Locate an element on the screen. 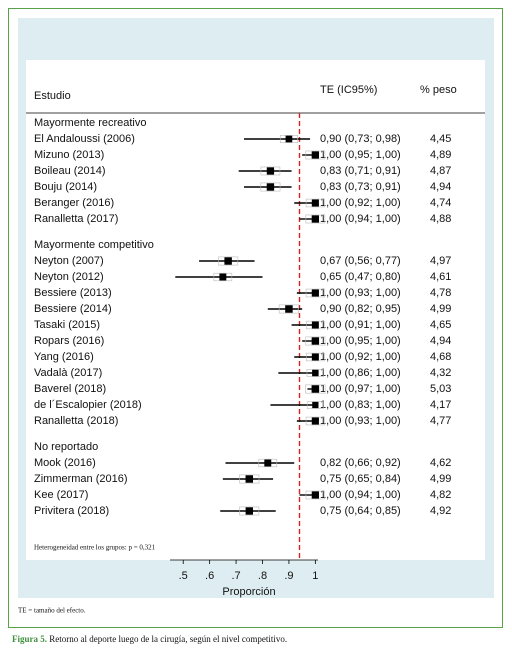 This screenshot has width=512, height=657. weight-label: 4,97 is located at coordinates (440, 261).